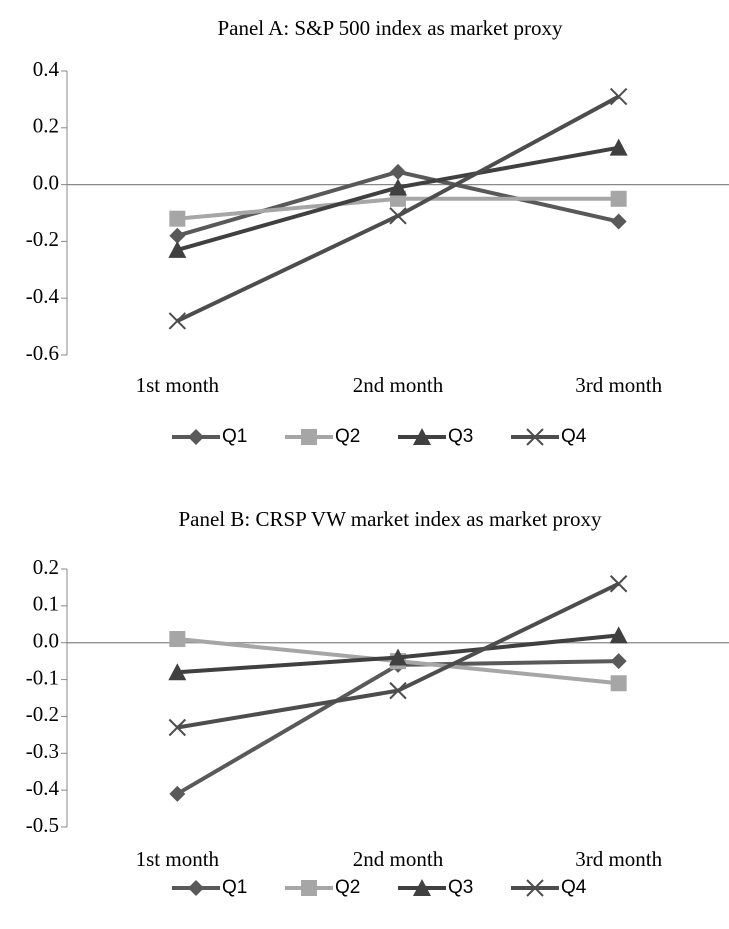  I want to click on y-tick-label: -0.5, so click(42, 825).